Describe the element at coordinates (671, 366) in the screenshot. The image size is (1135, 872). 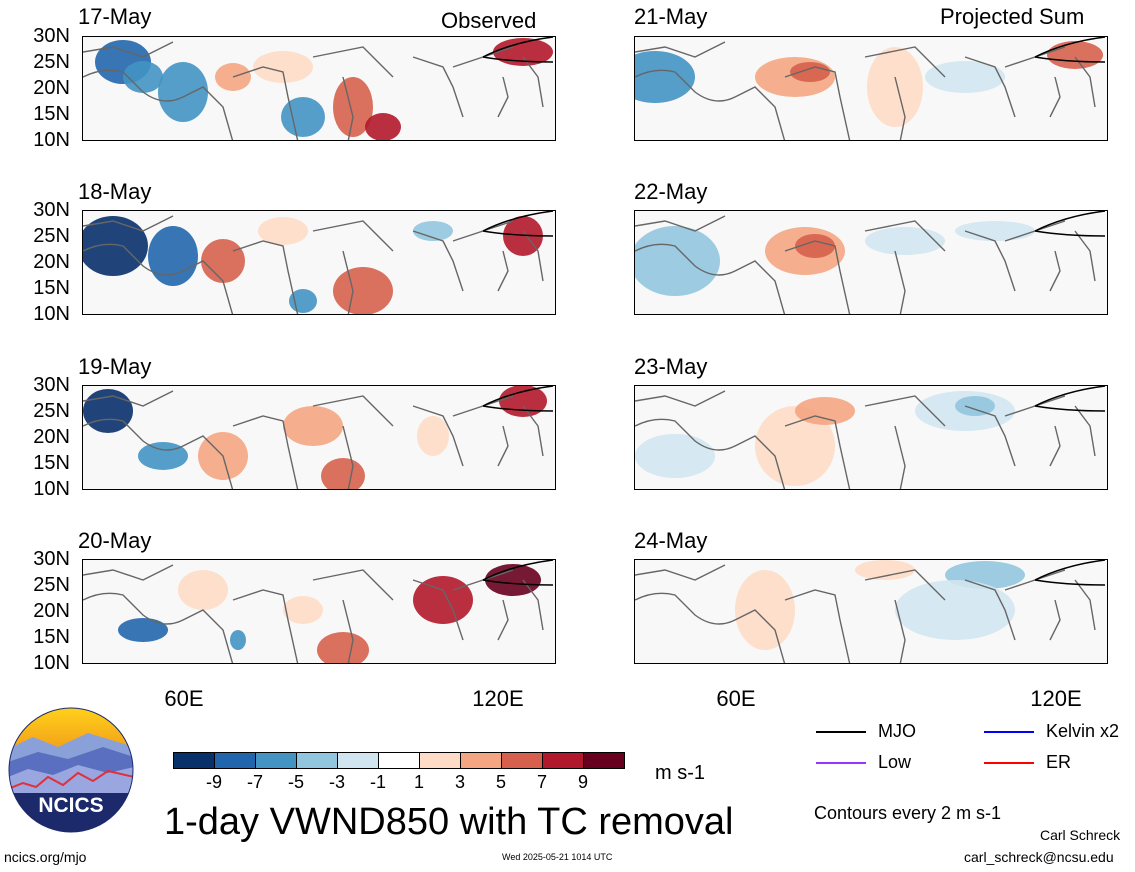
I see `date-label: 23-May` at that location.